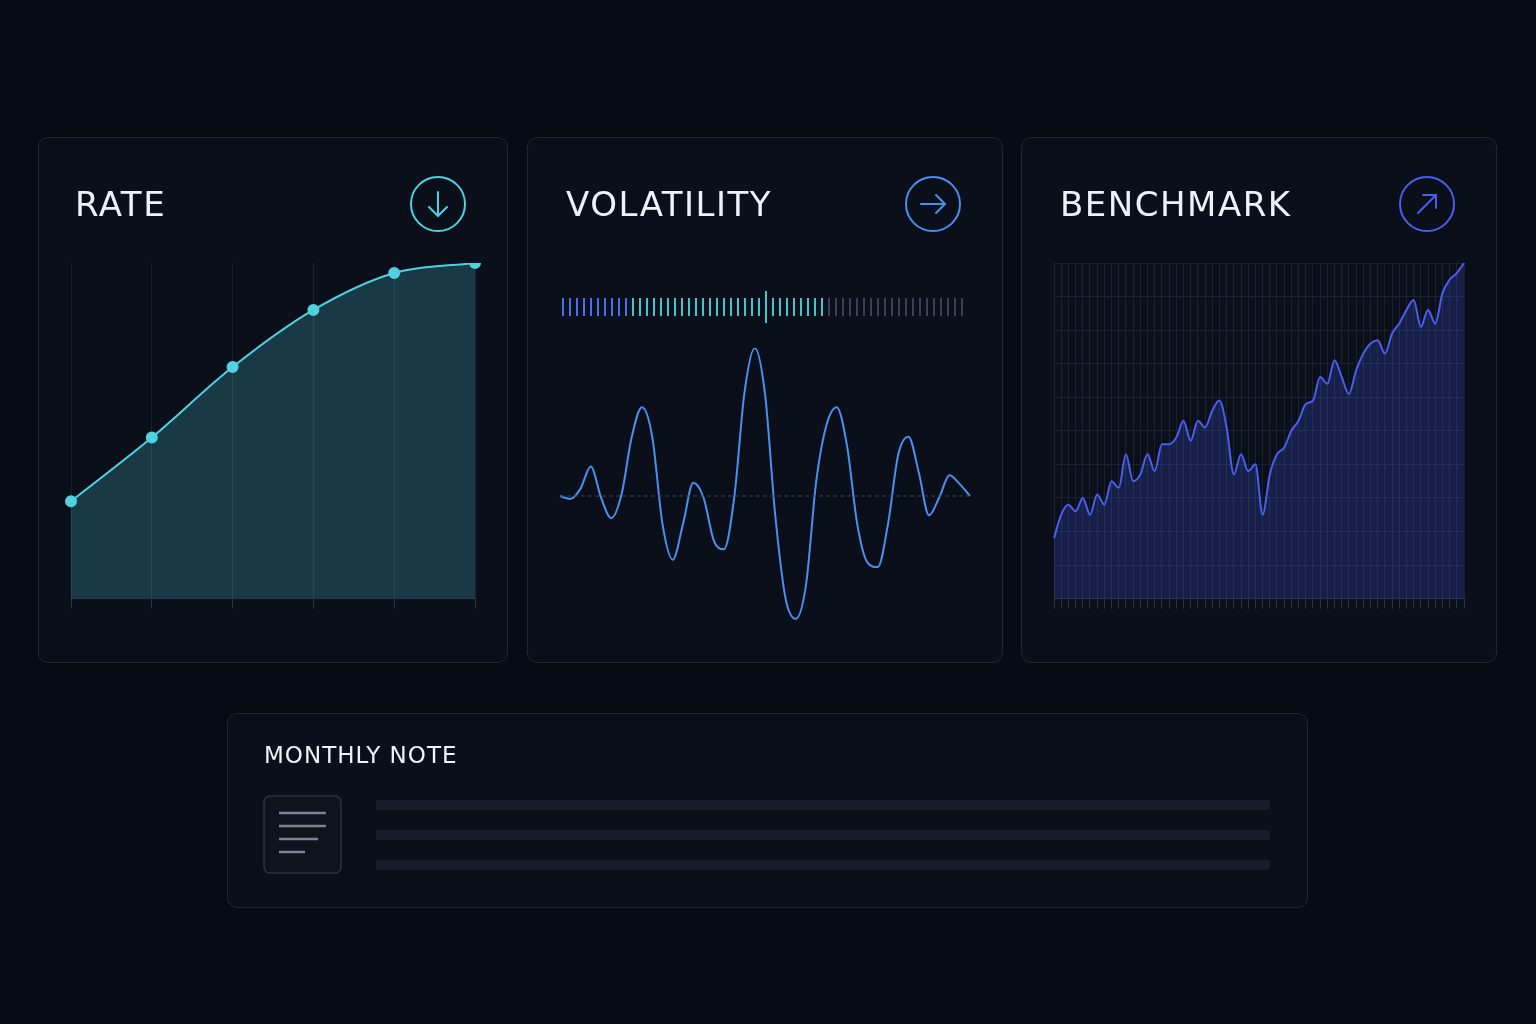 This screenshot has height=1024, width=1536. Describe the element at coordinates (121, 204) in the screenshot. I see `chart-title: RATE` at that location.